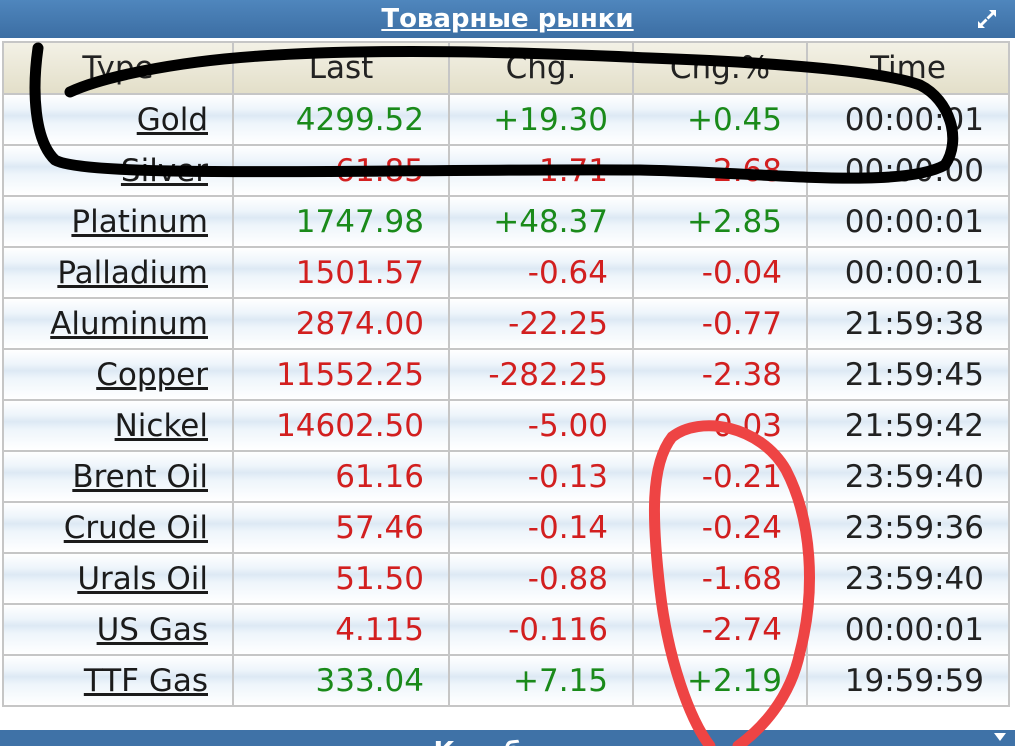 This screenshot has height=746, width=1015. Describe the element at coordinates (720, 119) in the screenshot. I see `change-percent-cell: +0.45` at that location.